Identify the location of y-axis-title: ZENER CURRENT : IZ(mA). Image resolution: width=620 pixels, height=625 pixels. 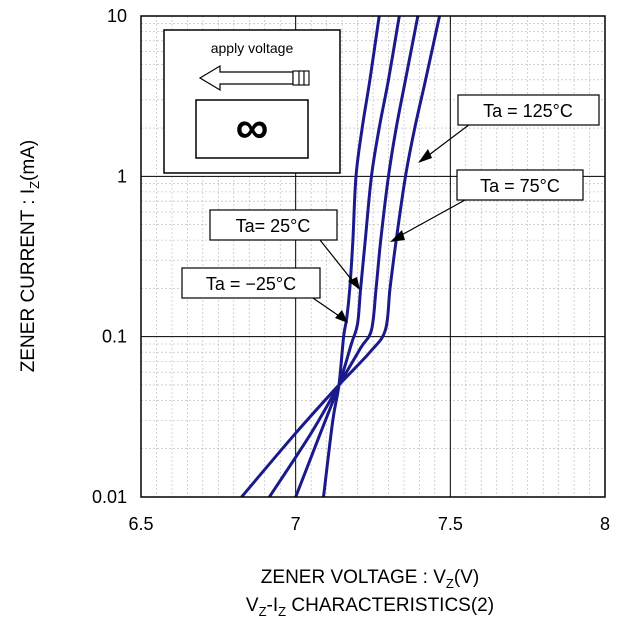
(30, 256).